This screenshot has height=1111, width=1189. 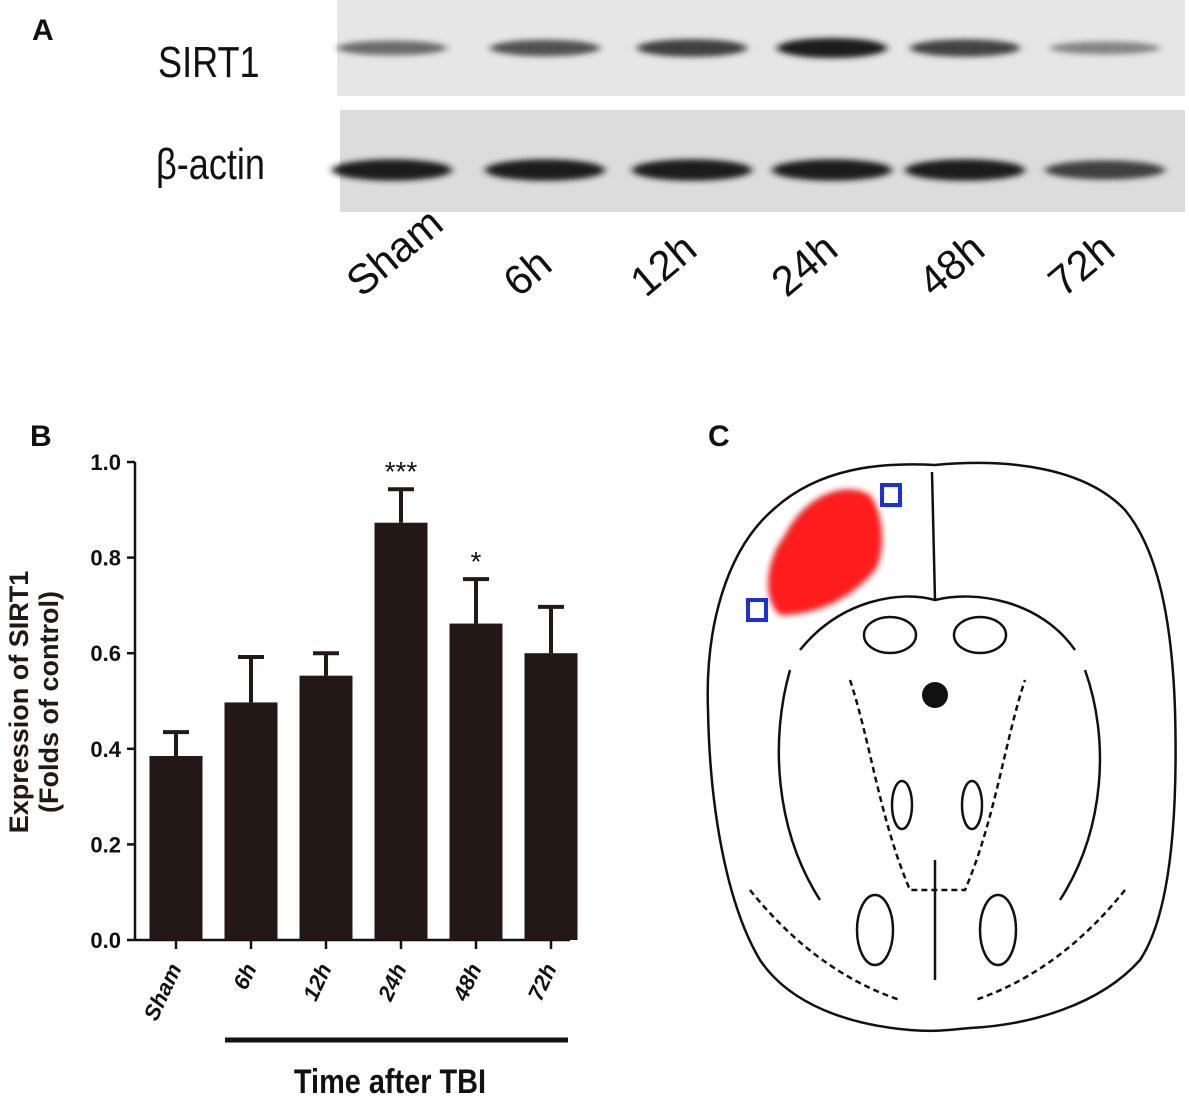 I want to click on sirt1-blot-strip, so click(x=761, y=48).